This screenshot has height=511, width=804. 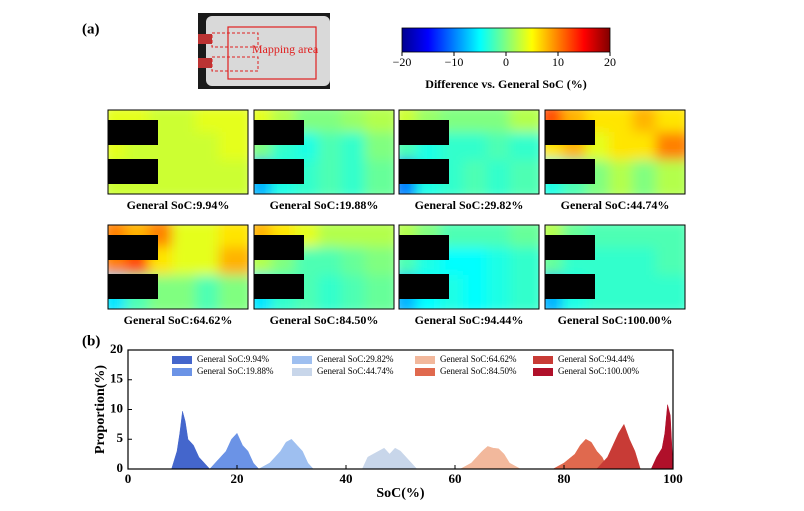 What do you see at coordinates (673, 478) in the screenshot?
I see `x-tick-label: 100` at bounding box center [673, 478].